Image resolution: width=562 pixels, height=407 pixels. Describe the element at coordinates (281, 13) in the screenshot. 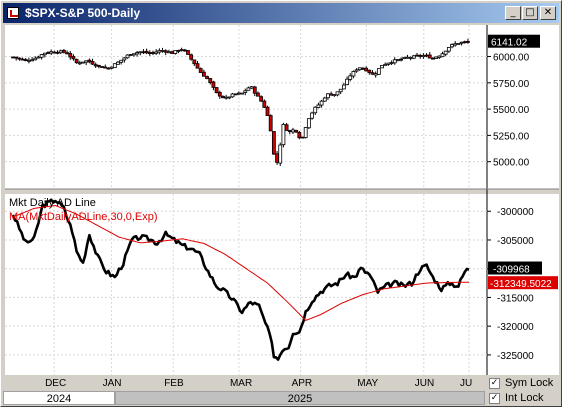

I see `title-bar: $SPX-S&P 500-Daily _ □ ✕` at that location.